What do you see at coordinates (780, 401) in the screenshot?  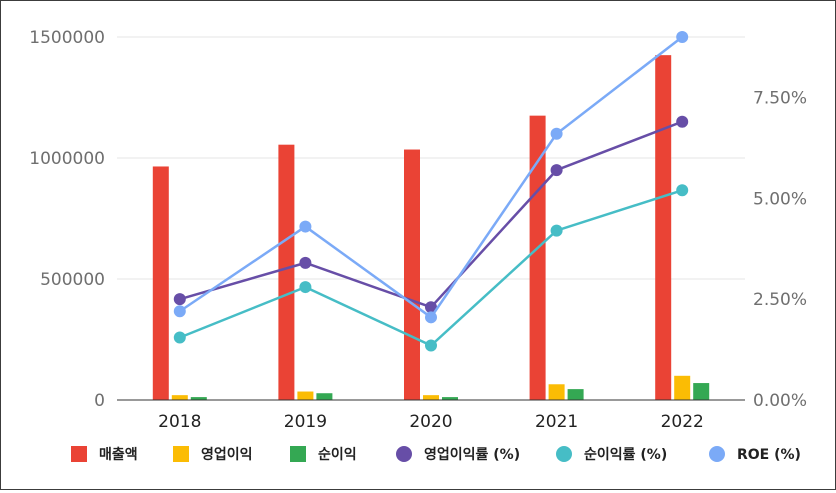 I see `y-right-tick-label: 0.00%` at bounding box center [780, 401].